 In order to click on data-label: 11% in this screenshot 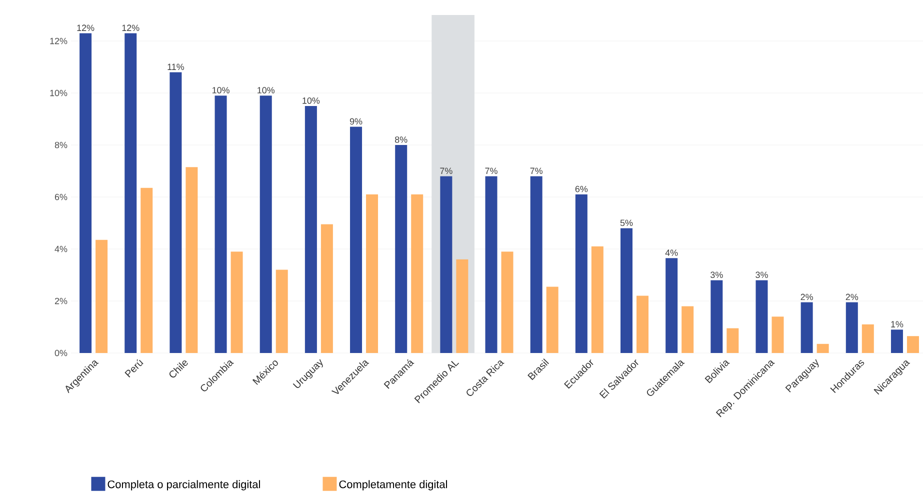, I will do `click(176, 67)`.